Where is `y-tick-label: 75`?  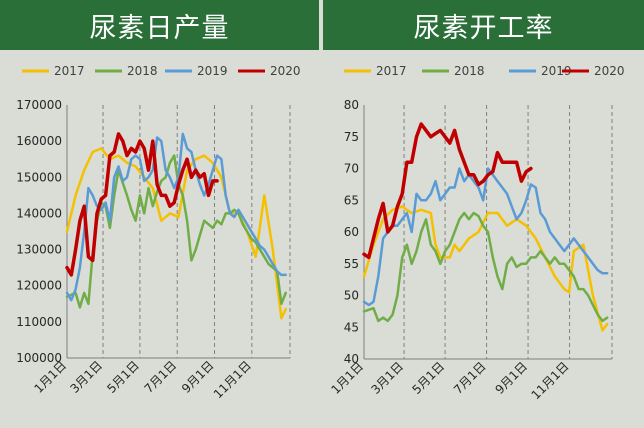 y-tick-label: 75 is located at coordinates (351, 137).